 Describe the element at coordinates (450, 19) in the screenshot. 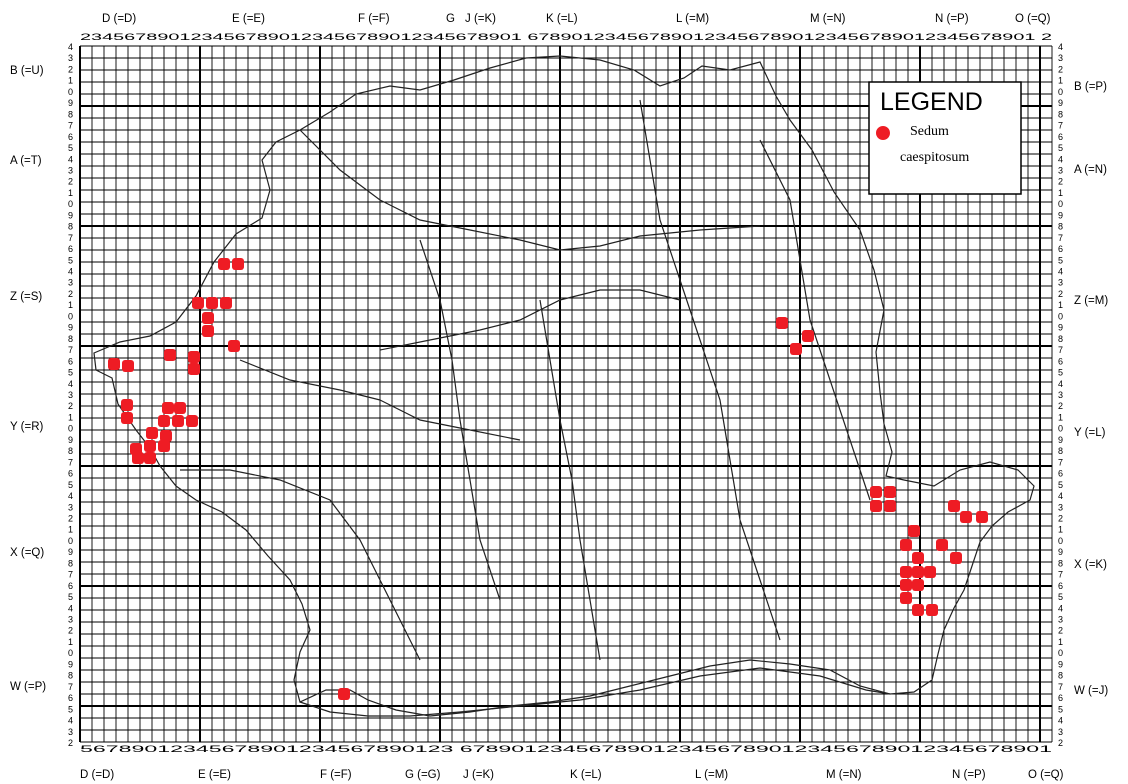

I see `top-label-g: G` at that location.